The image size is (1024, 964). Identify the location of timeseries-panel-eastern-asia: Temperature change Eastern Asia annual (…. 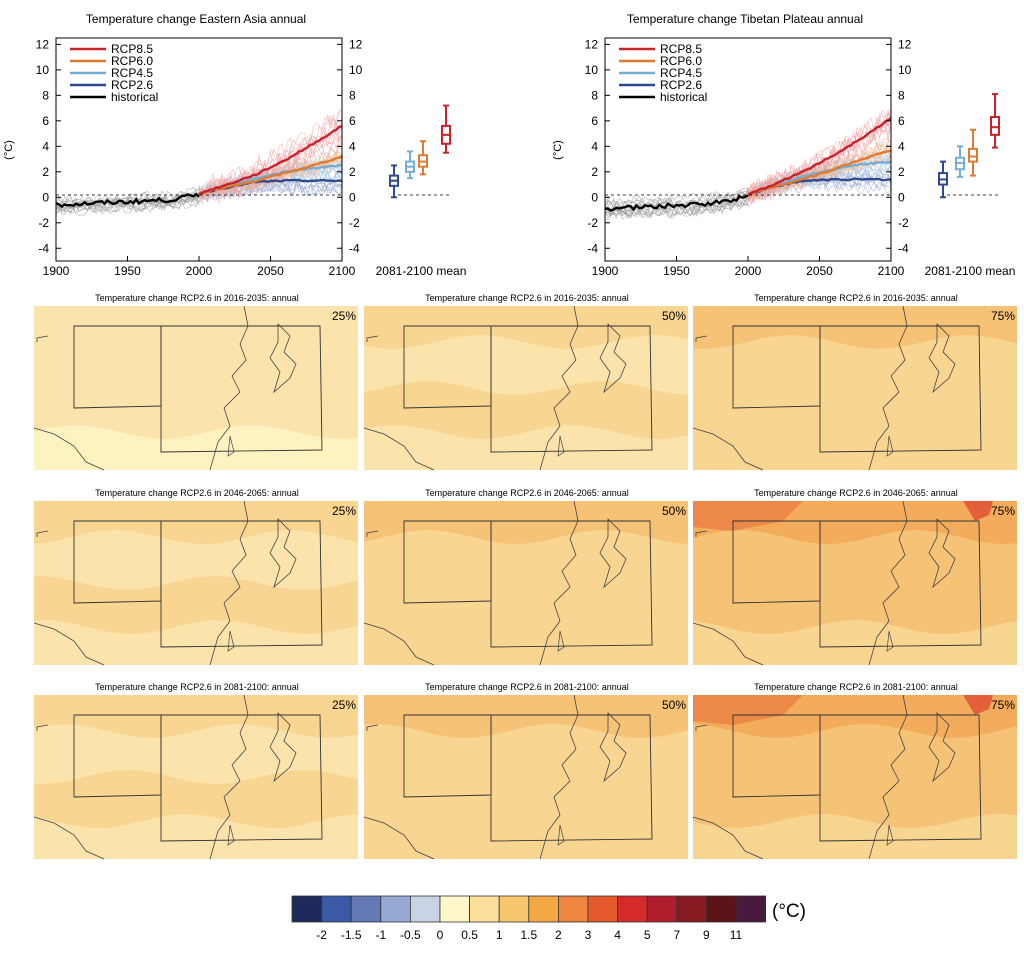
(234, 145).